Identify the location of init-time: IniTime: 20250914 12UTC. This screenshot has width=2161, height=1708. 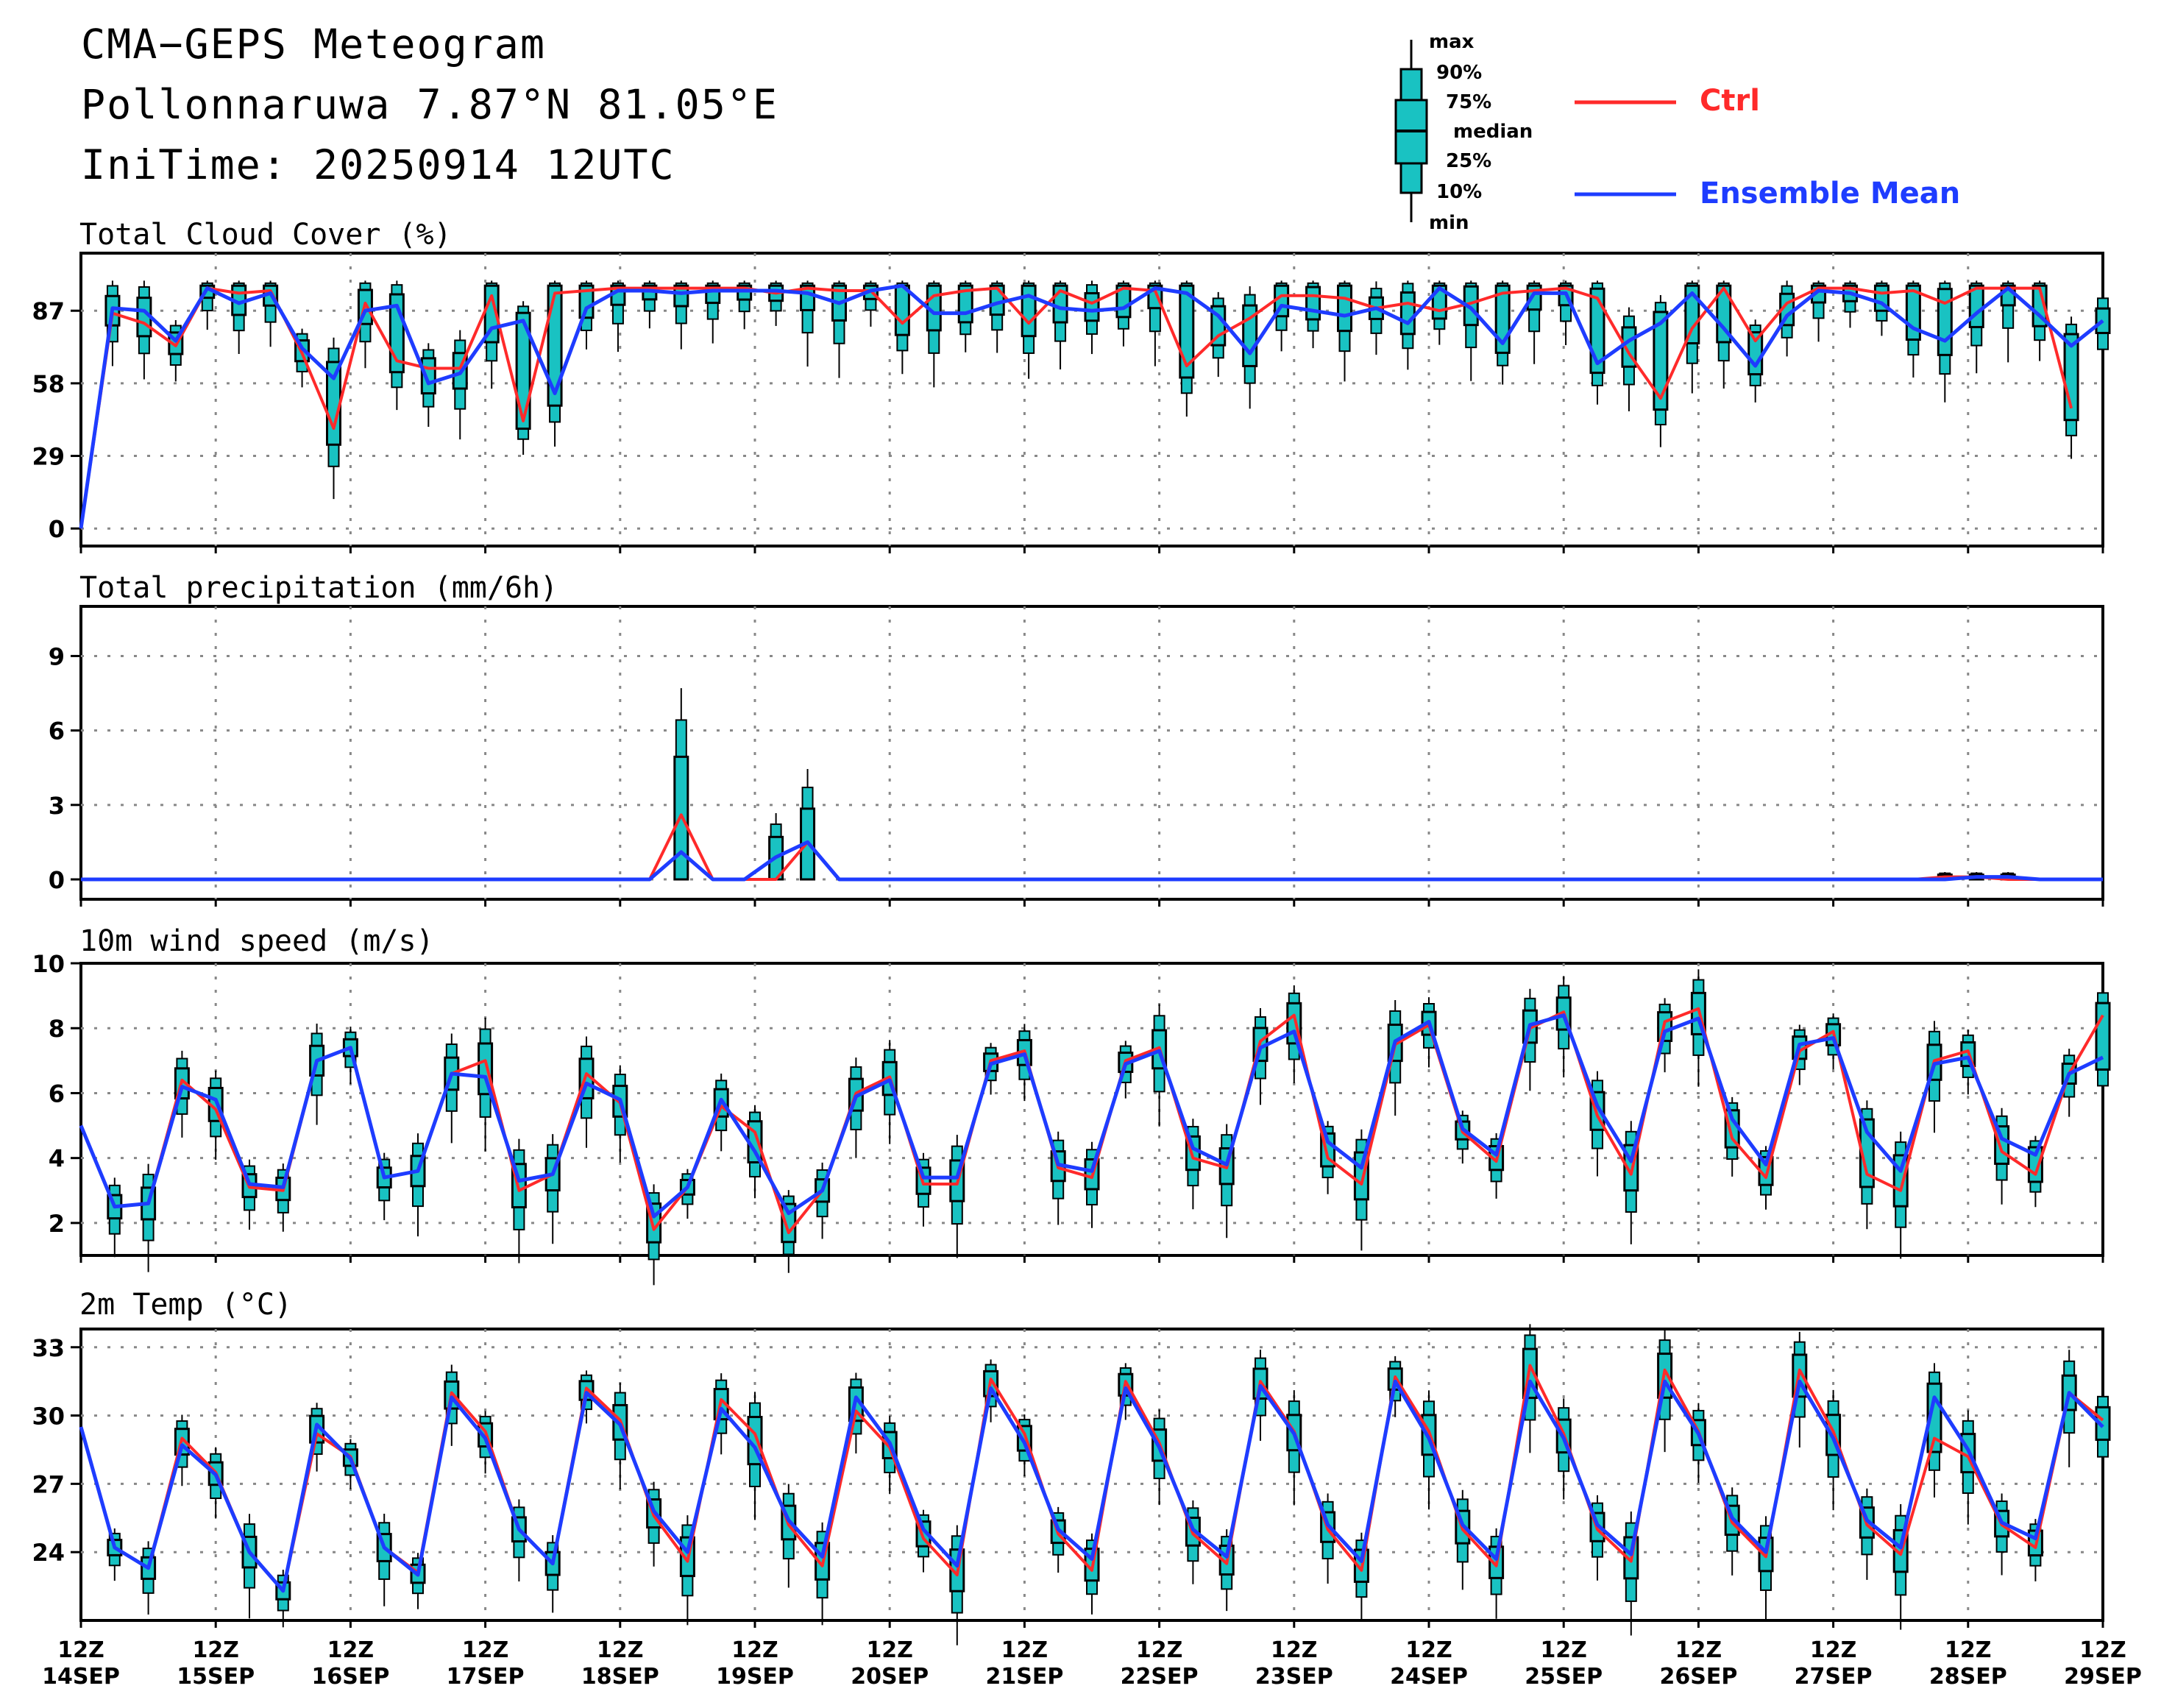
(378, 164).